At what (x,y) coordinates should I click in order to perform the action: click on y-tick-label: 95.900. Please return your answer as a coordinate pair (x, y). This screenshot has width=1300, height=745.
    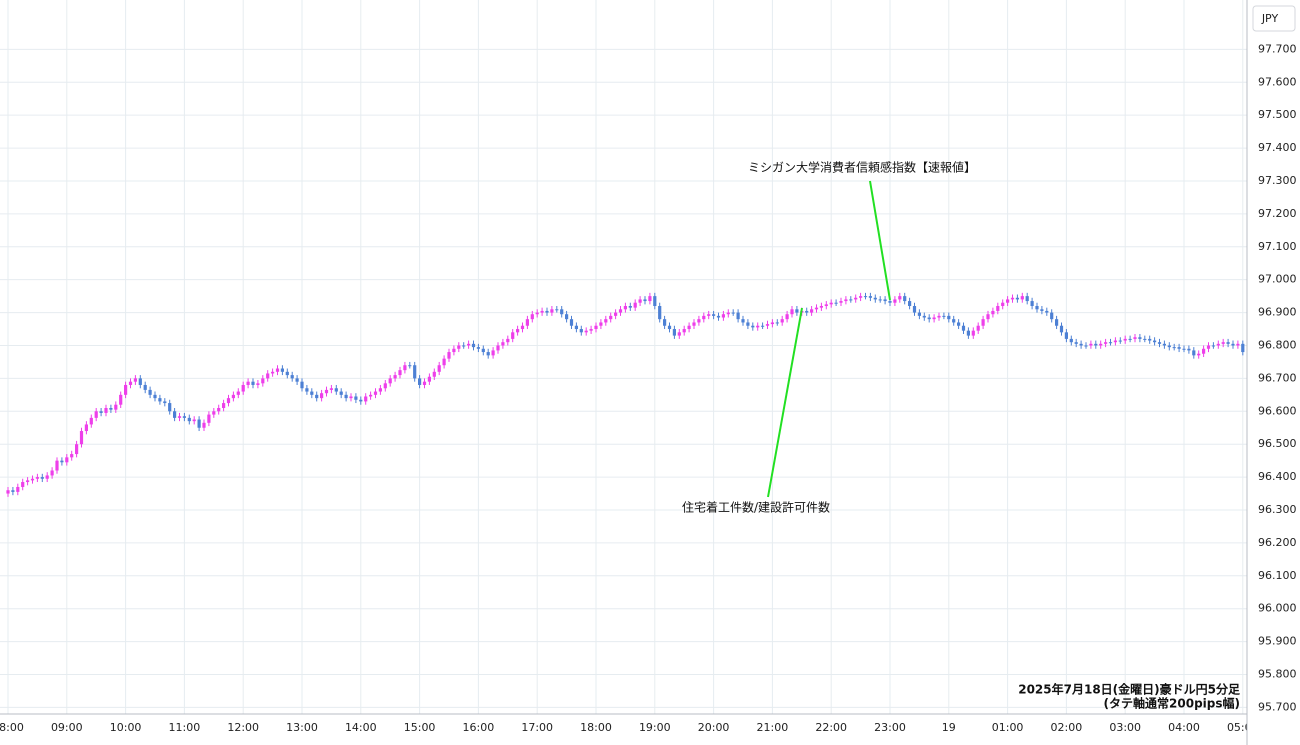
    Looking at the image, I should click on (1277, 641).